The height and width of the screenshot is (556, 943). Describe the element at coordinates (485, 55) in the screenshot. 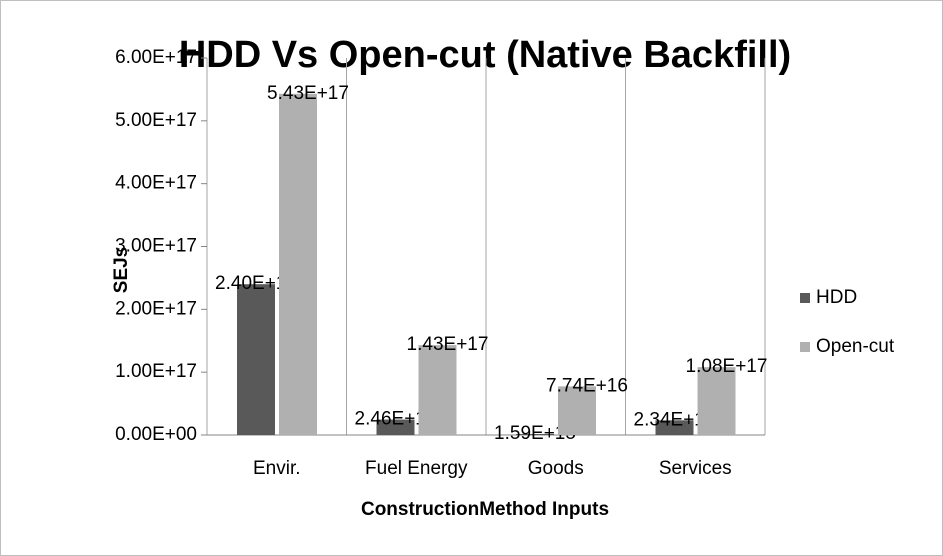

I see `chart-title: HDD Vs Open-cut (Native Backfill)` at that location.